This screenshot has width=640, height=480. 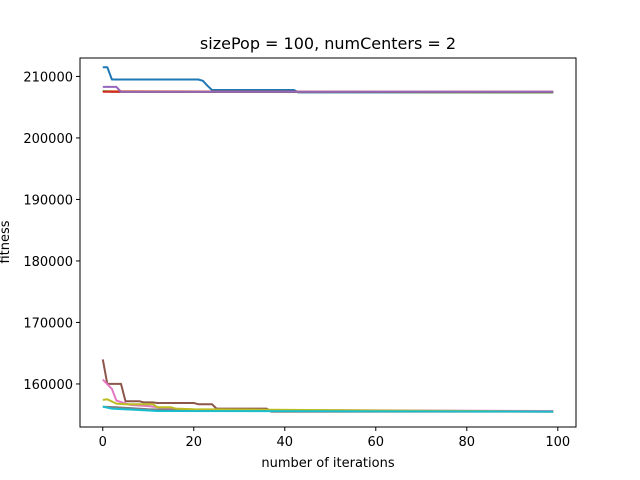 I want to click on chart-title: sizePop = 100, numCenters = 2, so click(x=328, y=43).